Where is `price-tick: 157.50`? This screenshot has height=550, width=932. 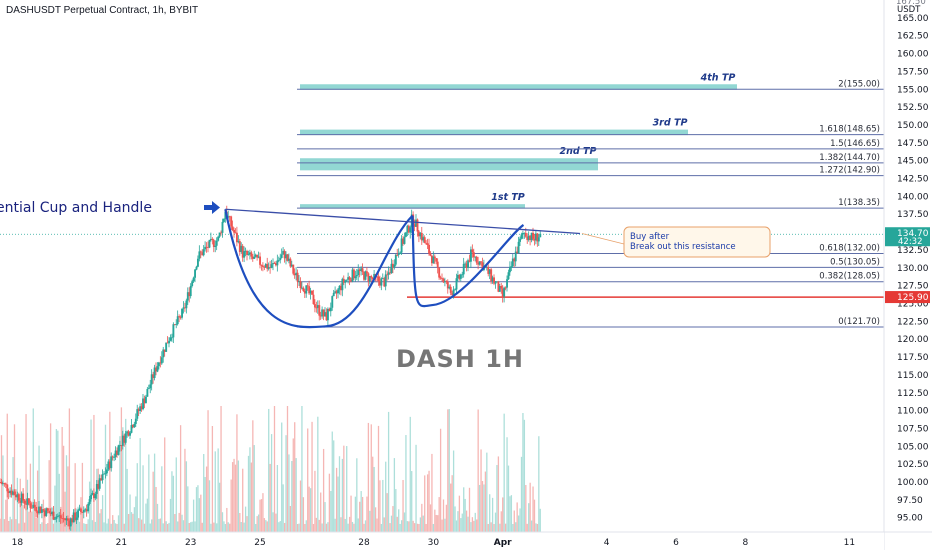
price-tick: 157.50 is located at coordinates (913, 72).